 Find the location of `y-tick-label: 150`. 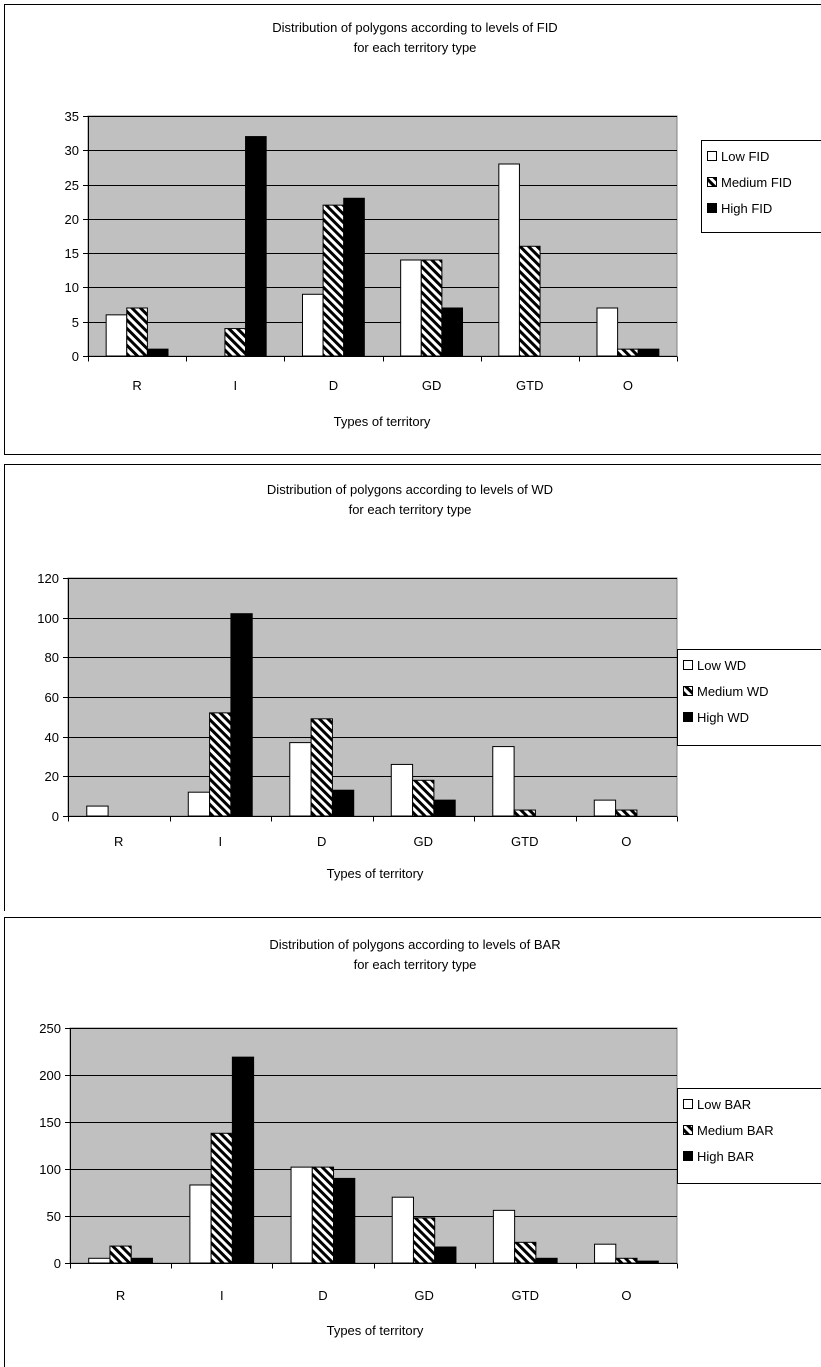

y-tick-label: 150 is located at coordinates (50, 1122).